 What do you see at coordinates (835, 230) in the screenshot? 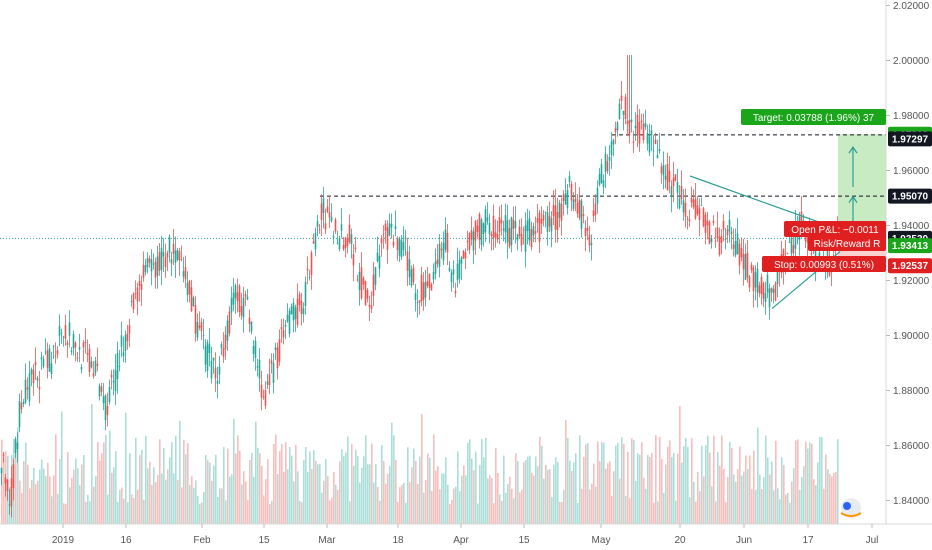
I see `open-pnl-label-text: Open P&L: −0.0011` at bounding box center [835, 230].